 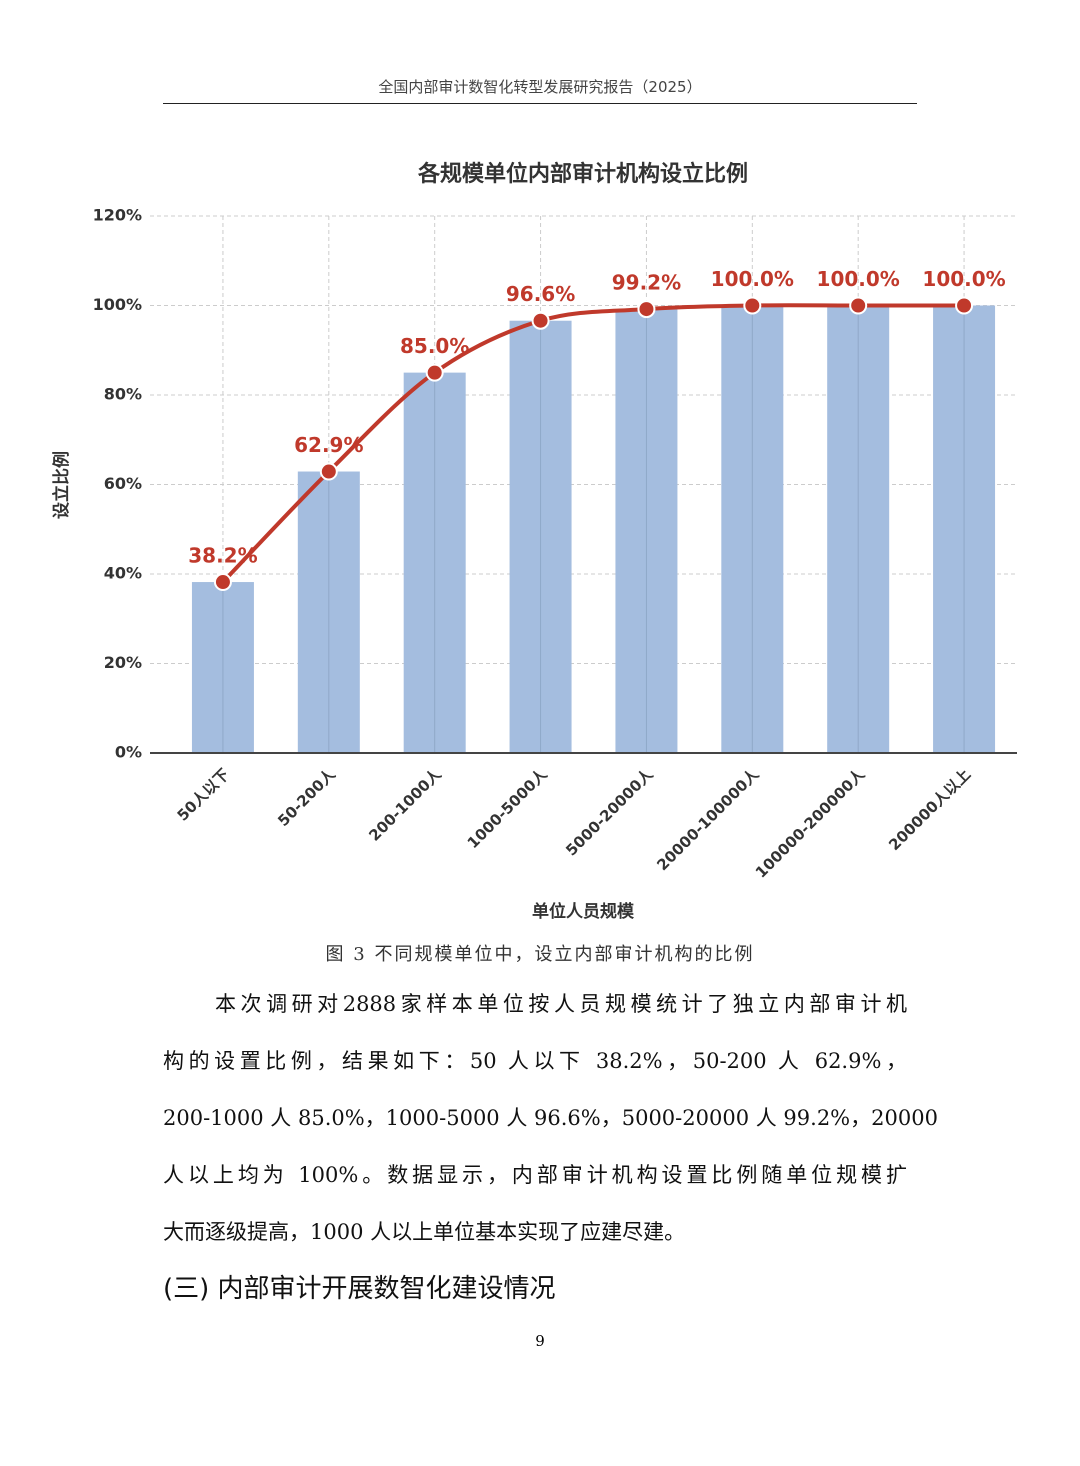 What do you see at coordinates (646, 283) in the screenshot?
I see `data-label: 99.2%` at bounding box center [646, 283].